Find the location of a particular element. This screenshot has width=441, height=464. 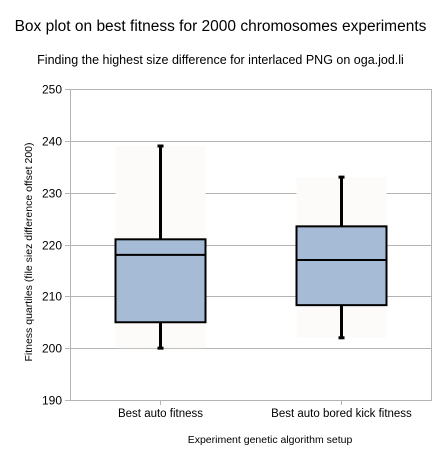

x-axis-label: Experiment genetic algorithm setup is located at coordinates (270, 440).